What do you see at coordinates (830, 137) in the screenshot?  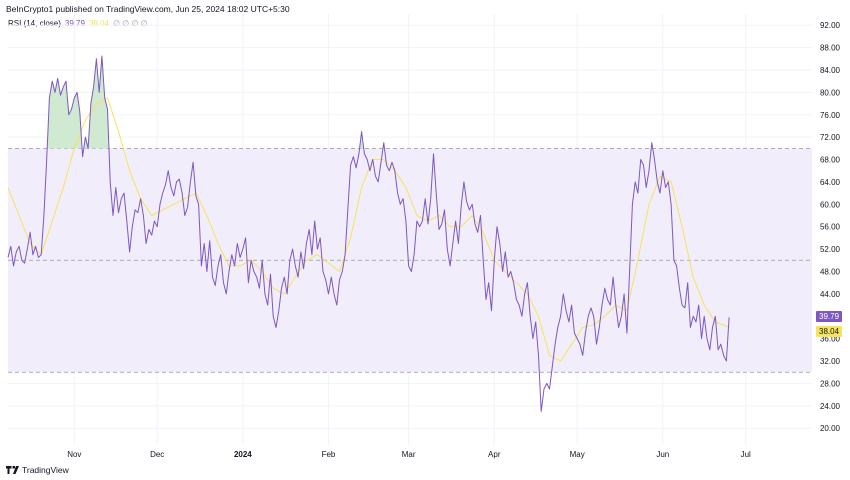 I see `y-tick-label: 72.00` at bounding box center [830, 137].